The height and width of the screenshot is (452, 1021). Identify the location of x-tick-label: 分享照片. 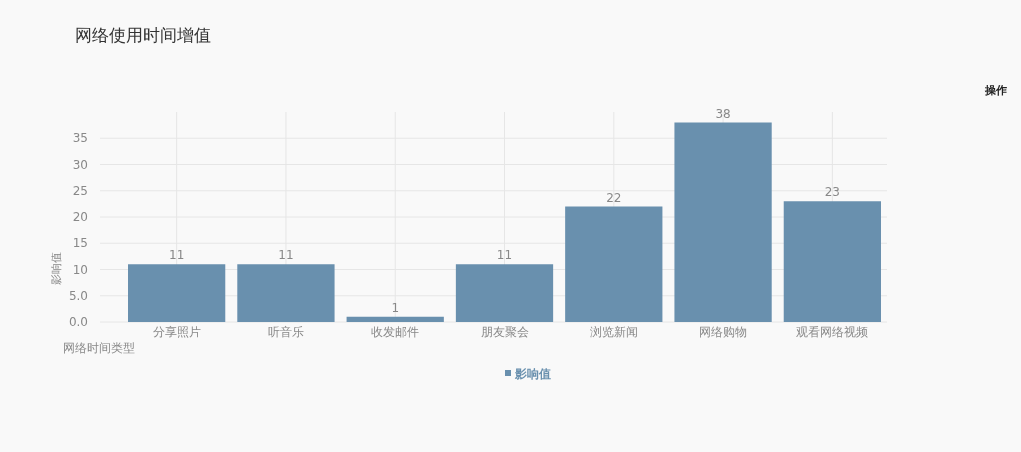
(176, 332).